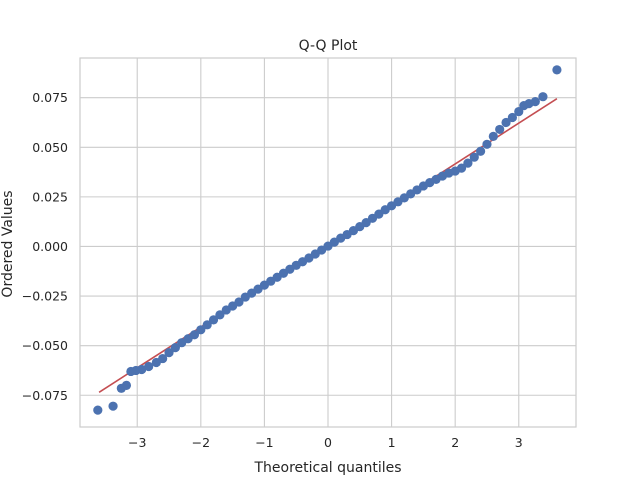  I want to click on y-tick-label: −0.025, so click(45, 296).